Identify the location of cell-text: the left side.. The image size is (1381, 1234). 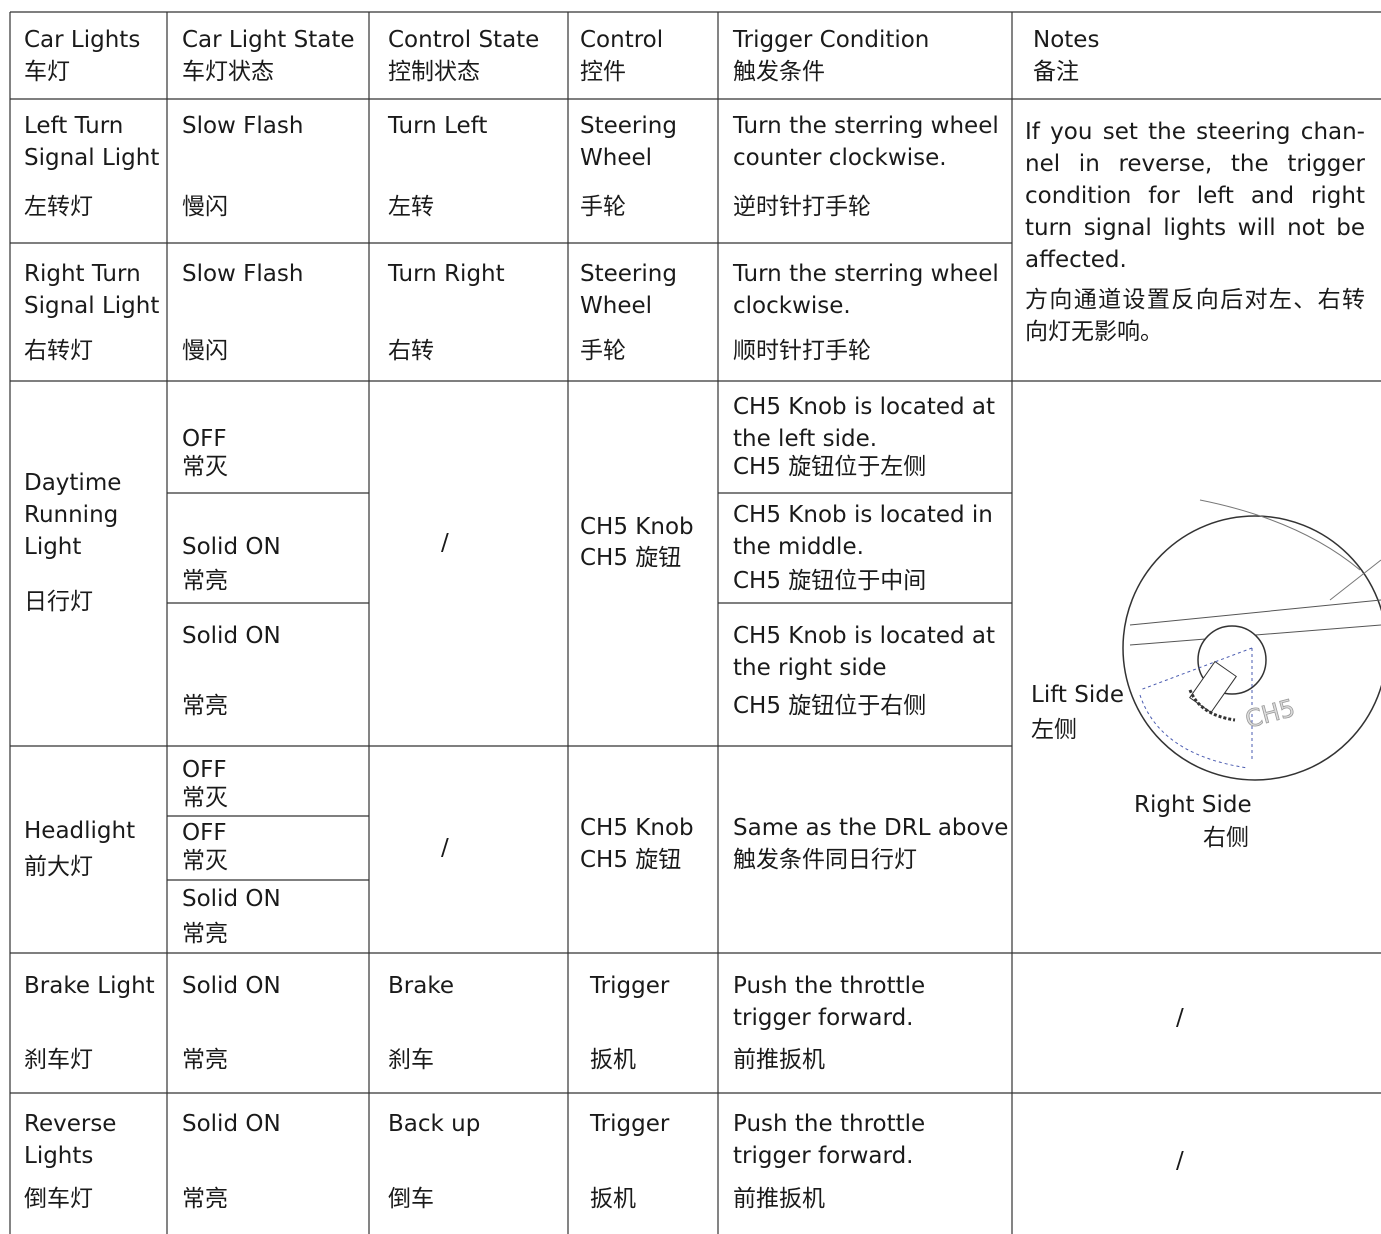
(805, 439).